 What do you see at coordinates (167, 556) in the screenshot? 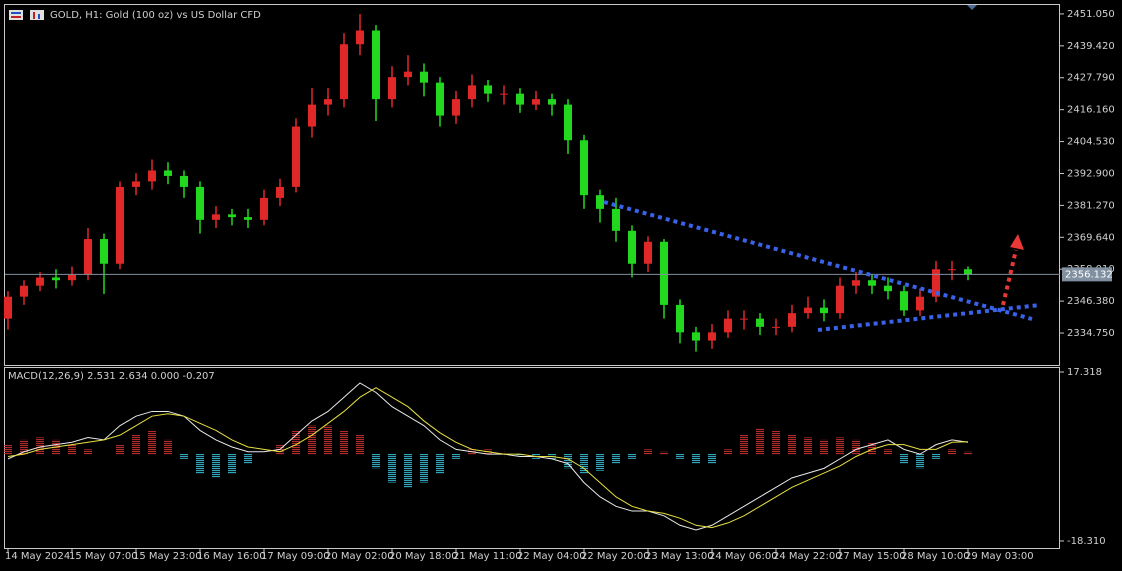
I see `x-tick-label: 15 May 23:00` at bounding box center [167, 556].